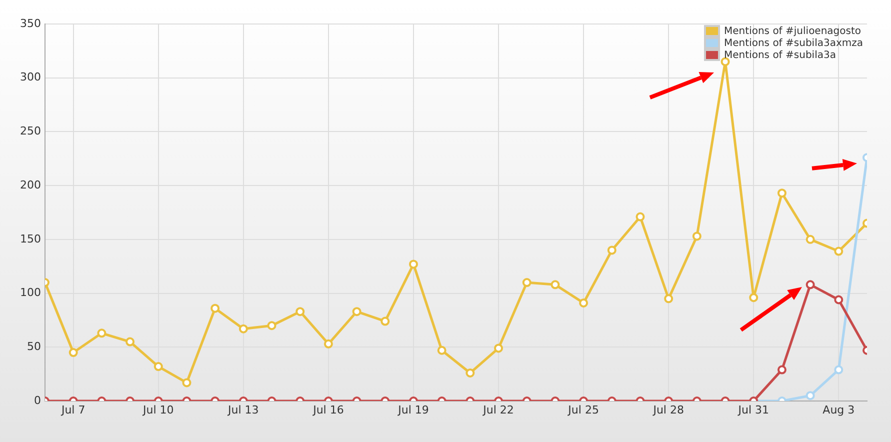 The width and height of the screenshot is (891, 442). I want to click on y-tick-label: 0, so click(37, 400).